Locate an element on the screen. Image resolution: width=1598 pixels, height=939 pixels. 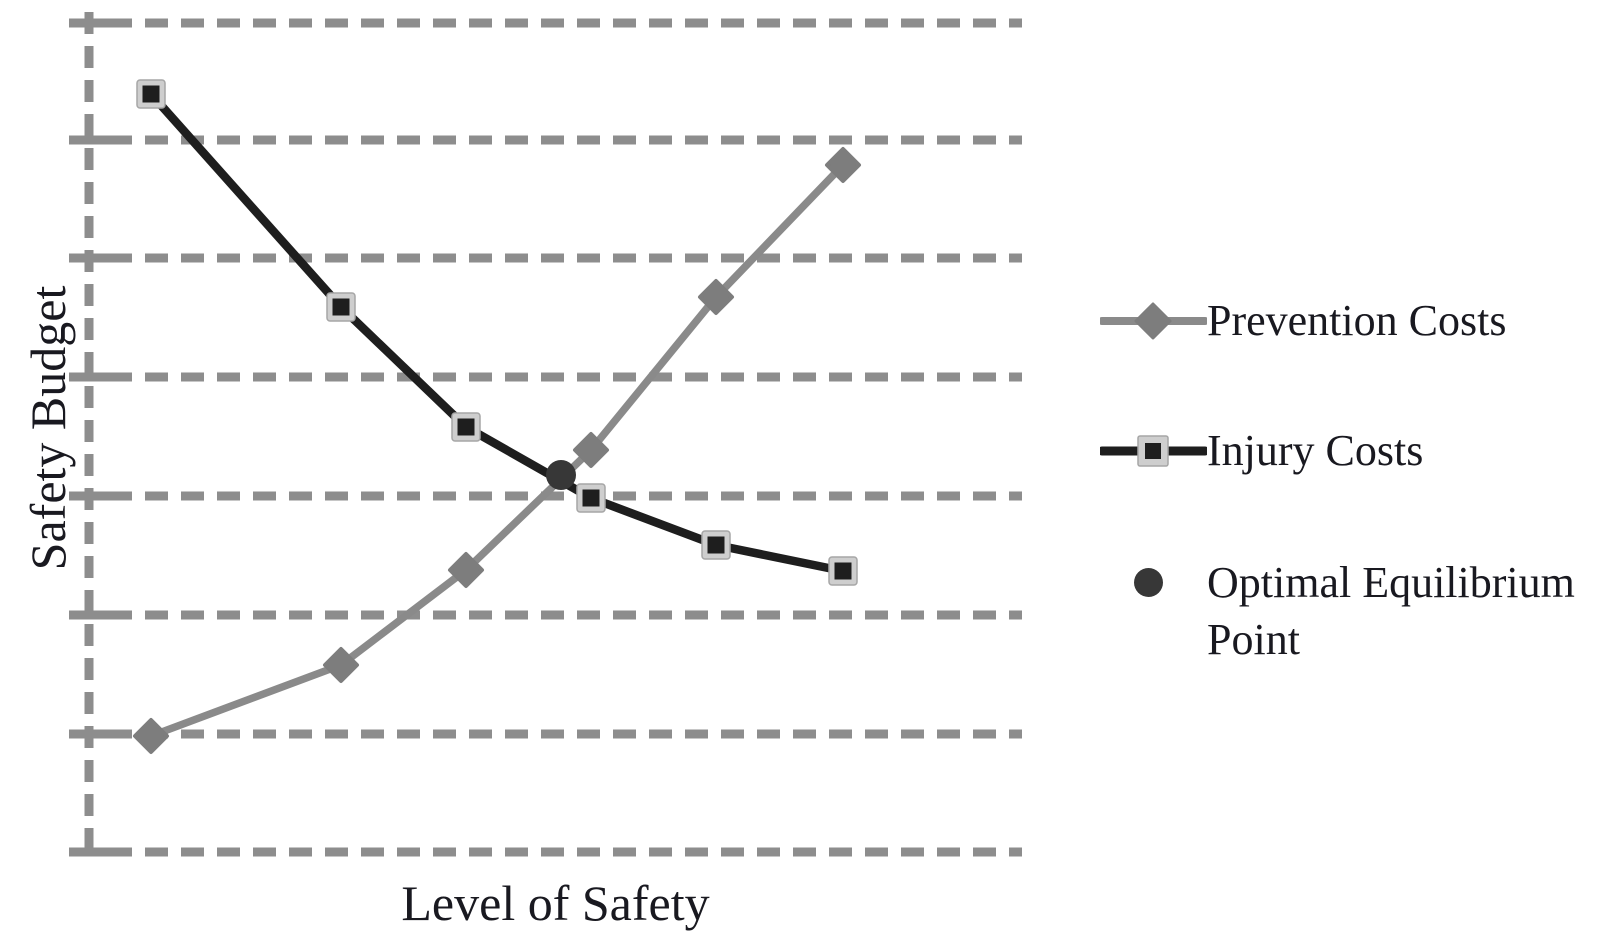
injury-legend-square is located at coordinates (1153, 450).